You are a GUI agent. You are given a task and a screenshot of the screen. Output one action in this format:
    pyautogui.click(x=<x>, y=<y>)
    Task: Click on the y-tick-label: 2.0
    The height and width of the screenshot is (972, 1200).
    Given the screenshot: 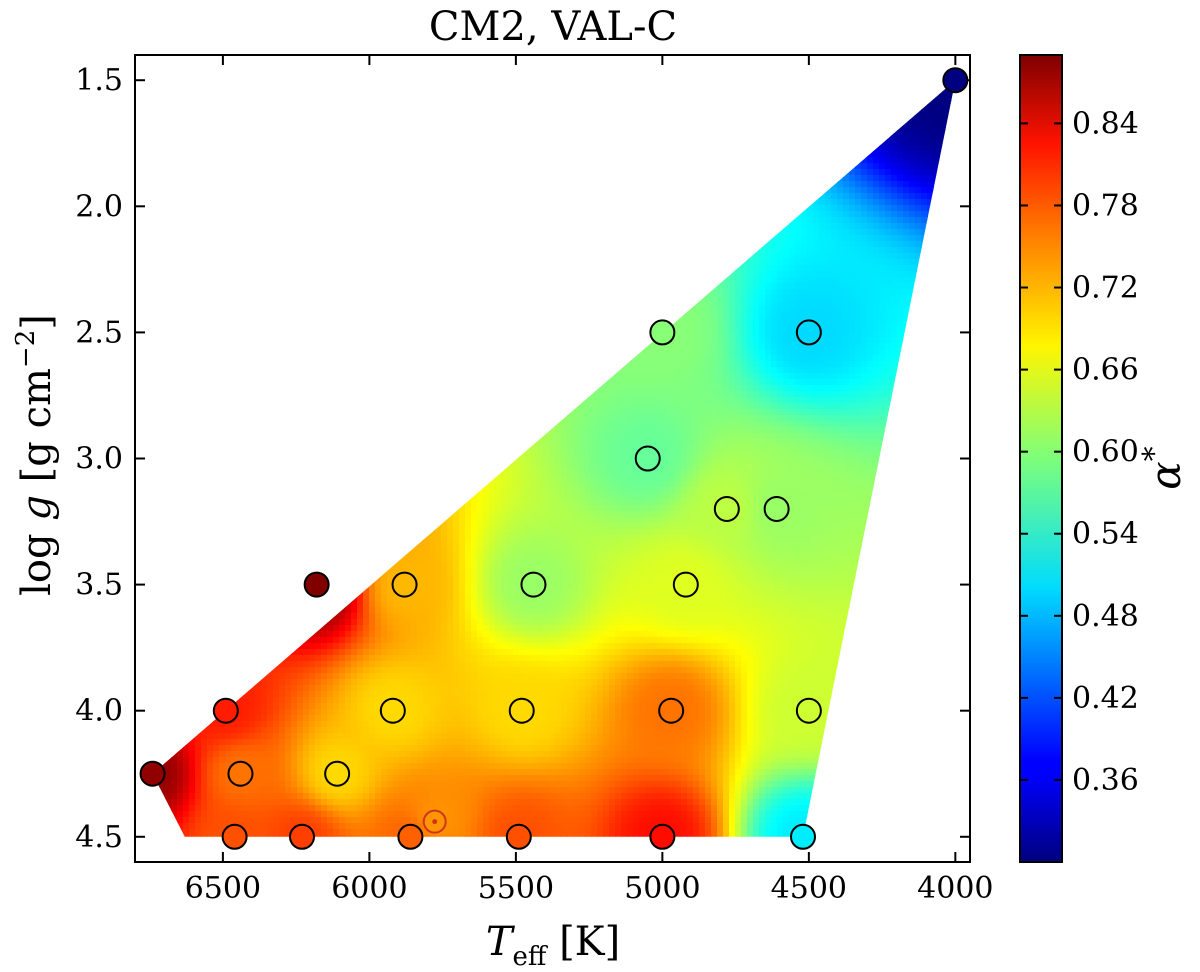 What is the action you would take?
    pyautogui.click(x=99, y=206)
    